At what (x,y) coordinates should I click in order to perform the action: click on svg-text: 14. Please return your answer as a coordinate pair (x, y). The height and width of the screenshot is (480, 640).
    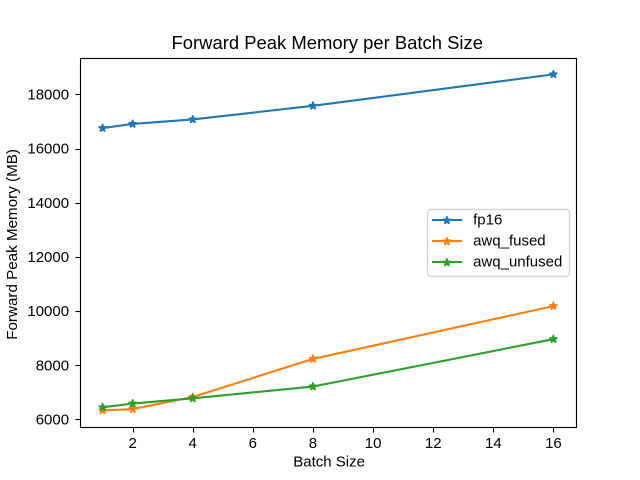
    Looking at the image, I should click on (493, 443).